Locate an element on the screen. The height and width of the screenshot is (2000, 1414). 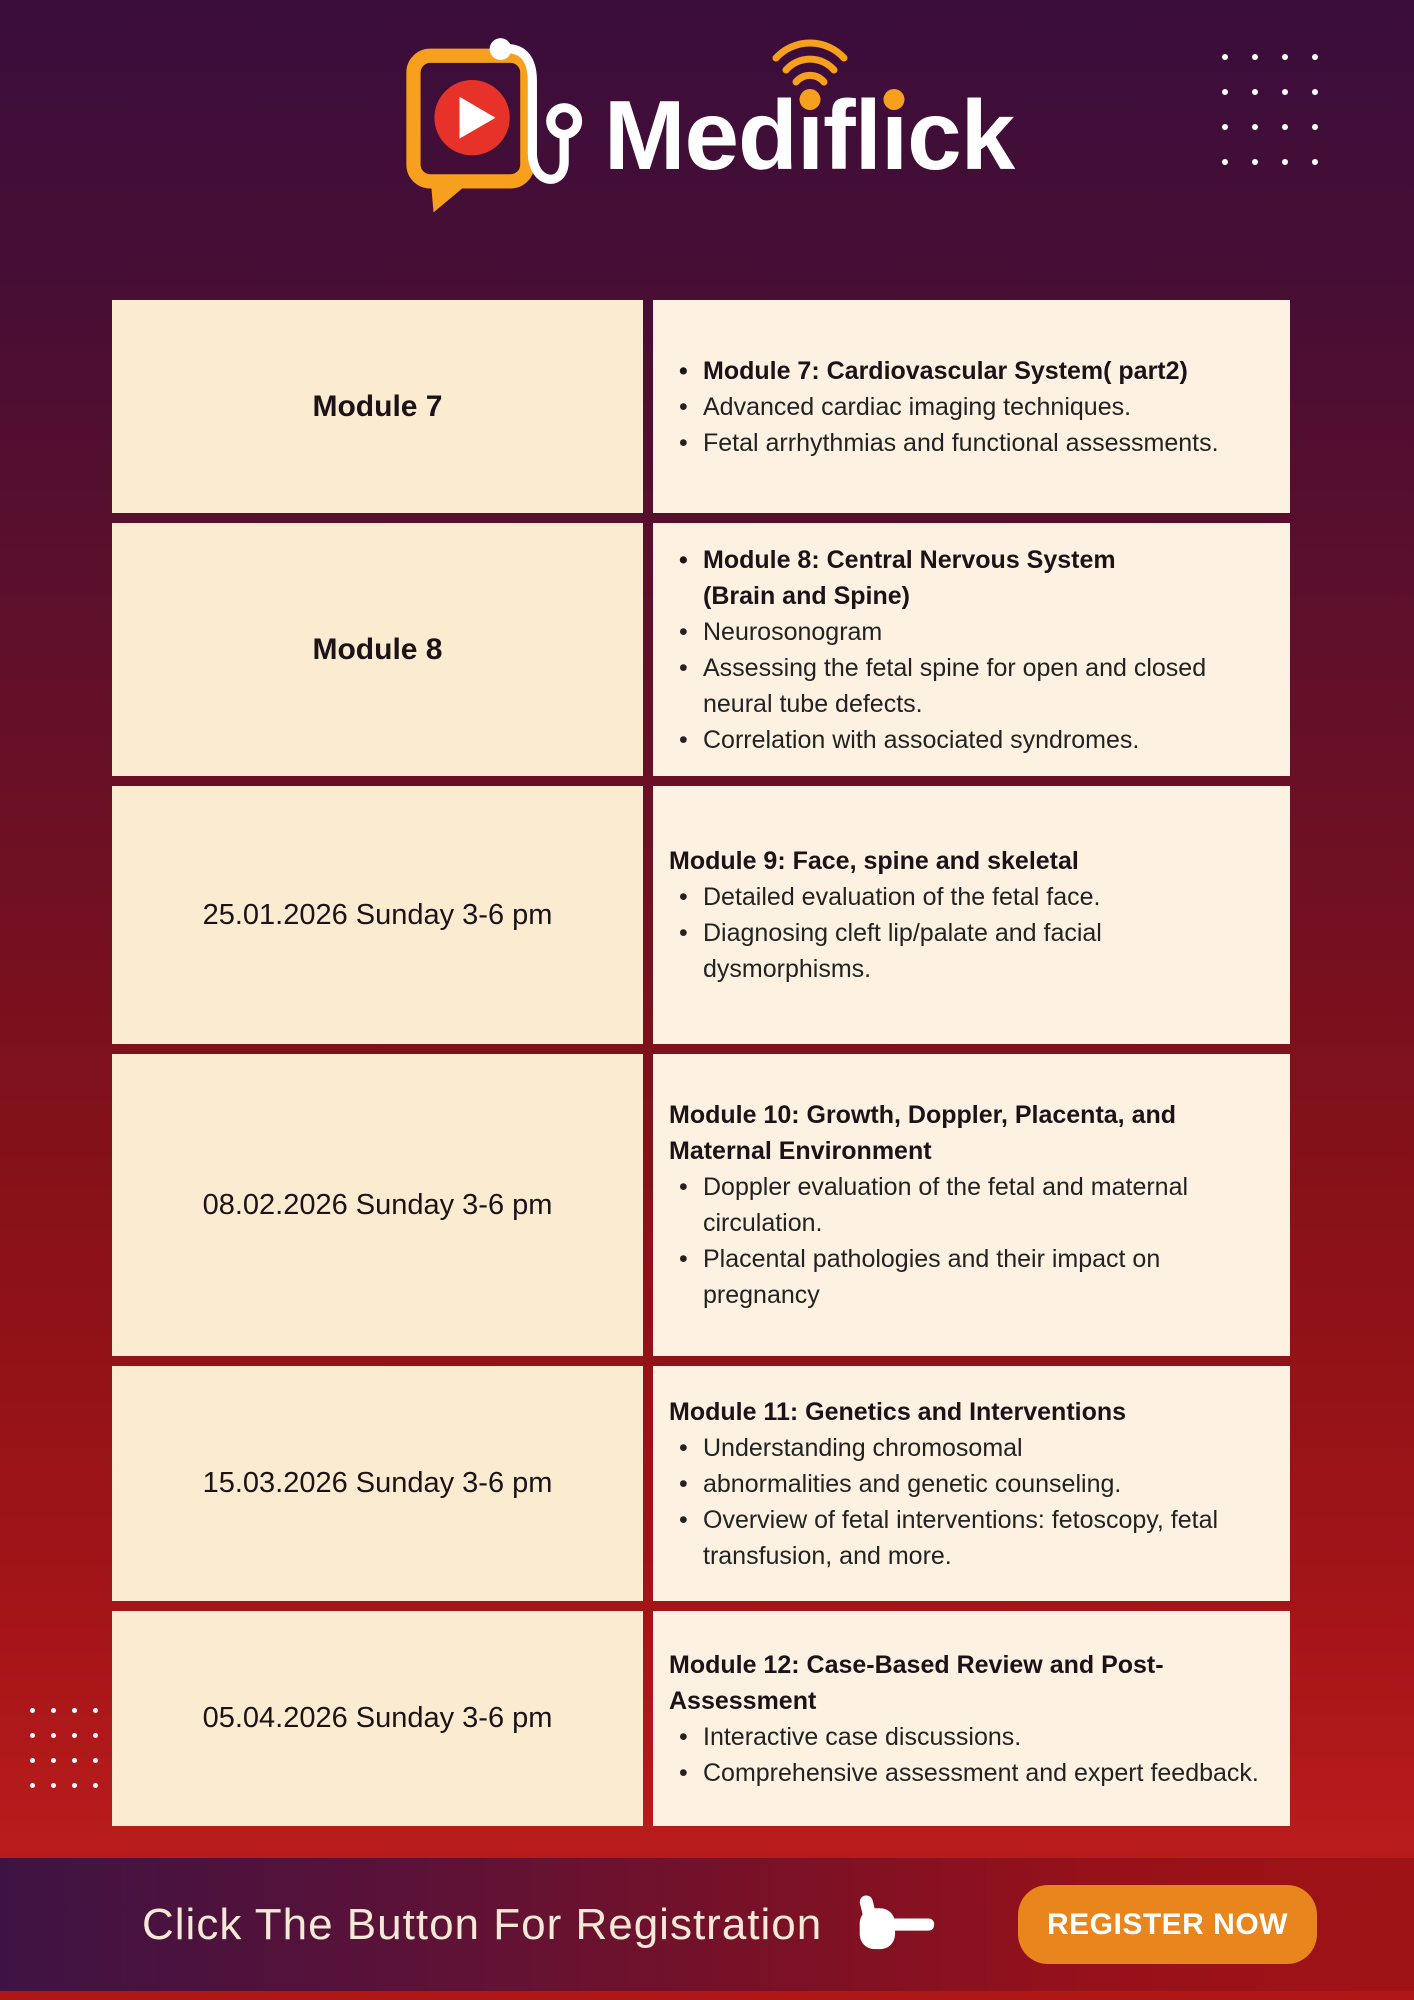
module-label: Module 7 is located at coordinates (377, 406).